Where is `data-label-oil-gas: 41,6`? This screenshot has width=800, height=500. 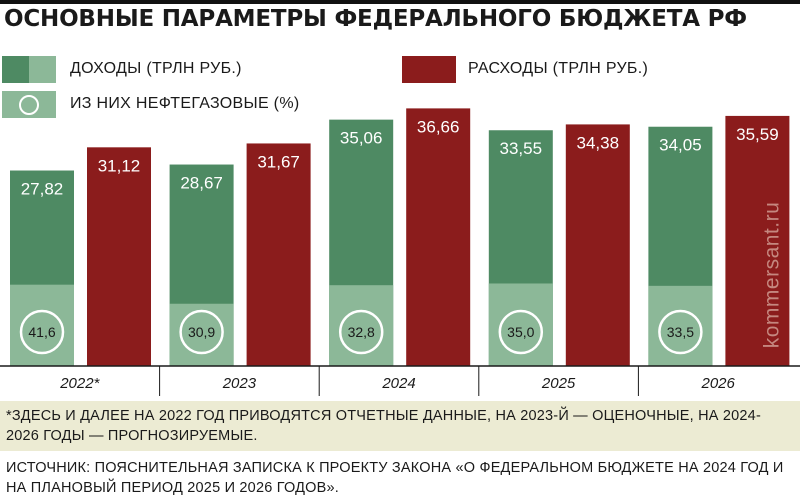
data-label-oil-gas: 41,6 is located at coordinates (41, 332).